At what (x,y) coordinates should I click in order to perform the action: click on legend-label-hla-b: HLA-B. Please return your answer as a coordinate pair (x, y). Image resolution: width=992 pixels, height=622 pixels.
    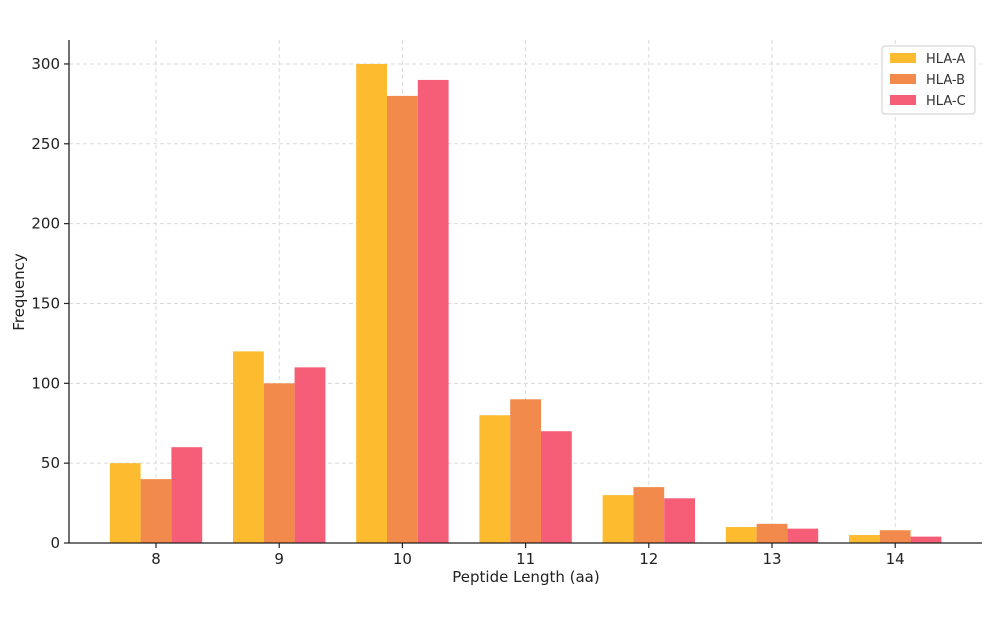
    Looking at the image, I should click on (945, 80).